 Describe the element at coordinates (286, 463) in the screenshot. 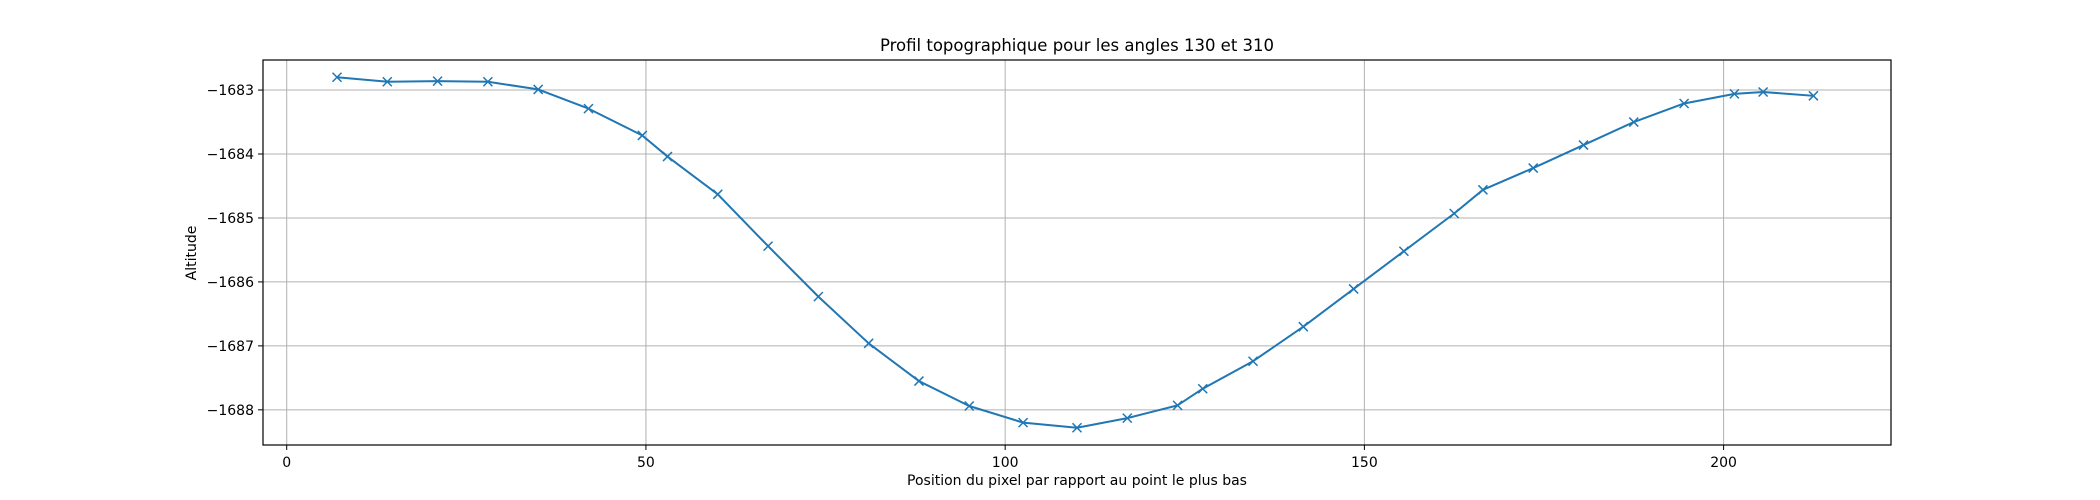

I see `x-tick-label: 0` at that location.